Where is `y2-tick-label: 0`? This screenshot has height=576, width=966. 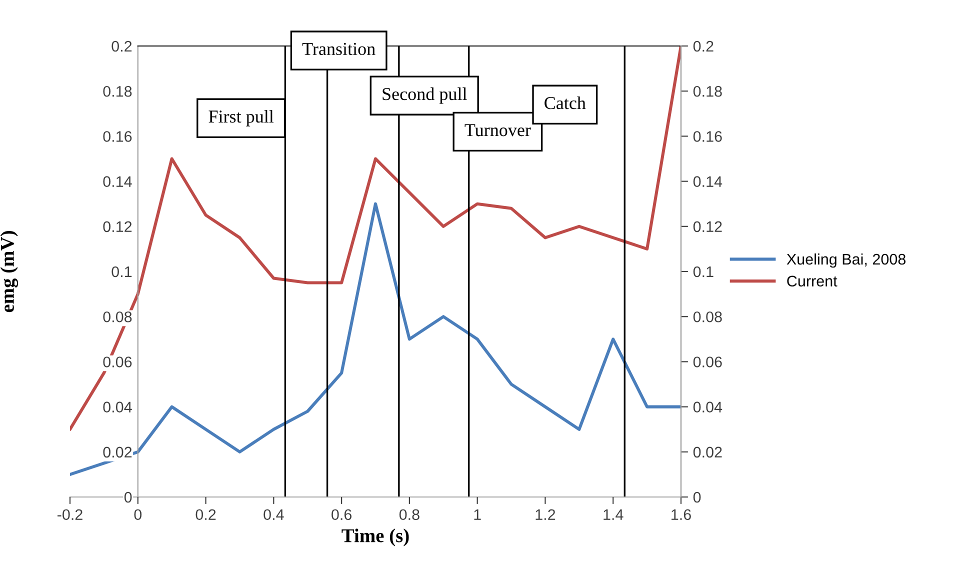 y2-tick-label: 0 is located at coordinates (697, 497).